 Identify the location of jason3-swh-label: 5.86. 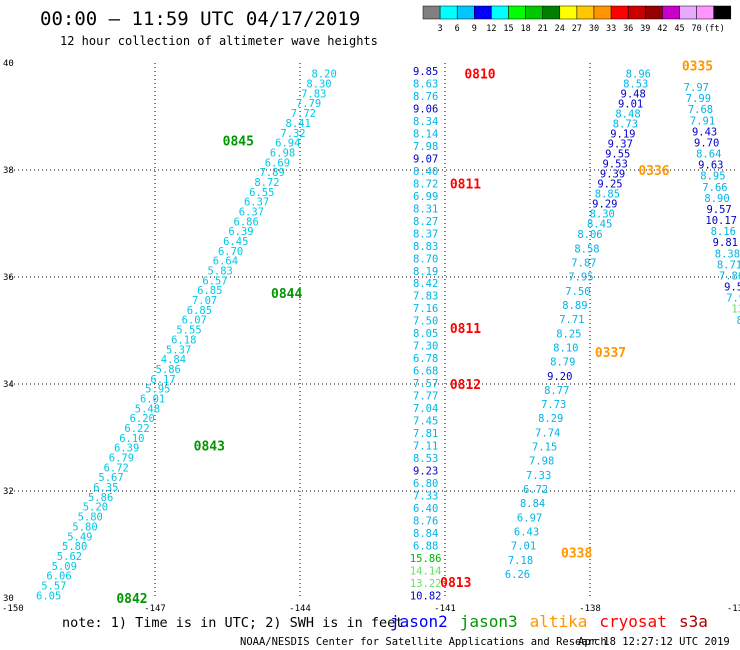
(100, 498).